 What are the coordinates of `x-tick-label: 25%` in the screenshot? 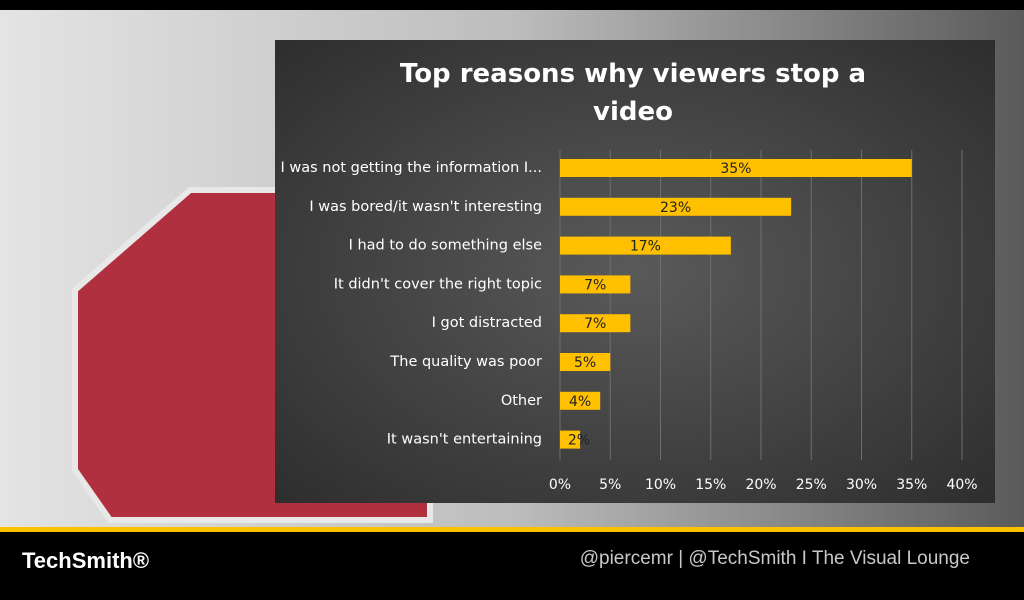 It's located at (811, 485).